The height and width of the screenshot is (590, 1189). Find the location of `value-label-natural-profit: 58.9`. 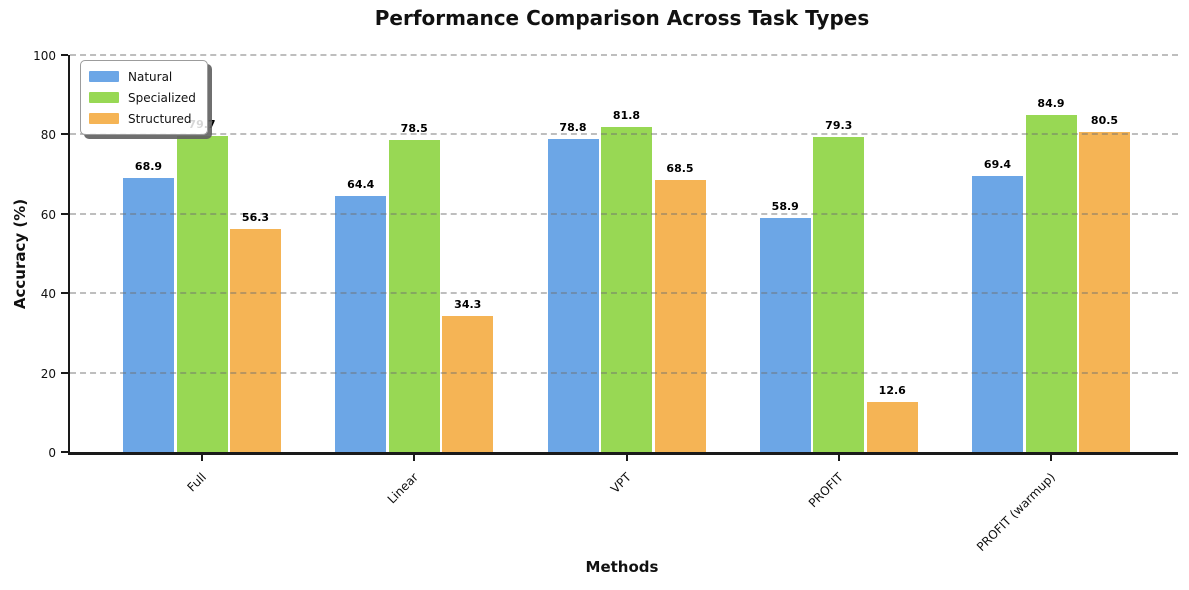

value-label-natural-profit: 58.9 is located at coordinates (785, 207).